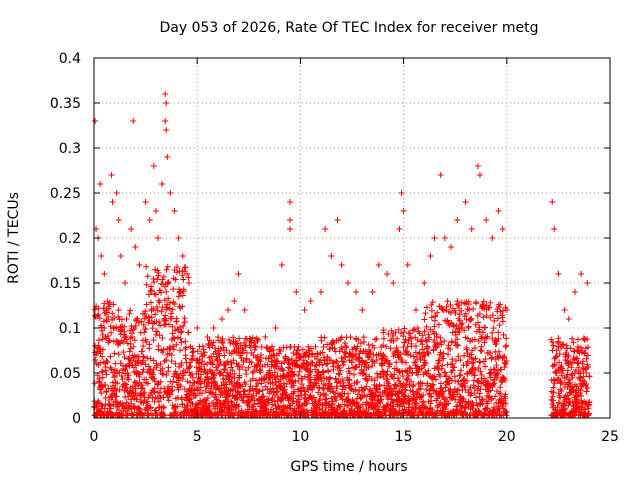 The width and height of the screenshot is (640, 480). What do you see at coordinates (70, 329) in the screenshot?
I see `y-tick-label: 0.1` at bounding box center [70, 329].